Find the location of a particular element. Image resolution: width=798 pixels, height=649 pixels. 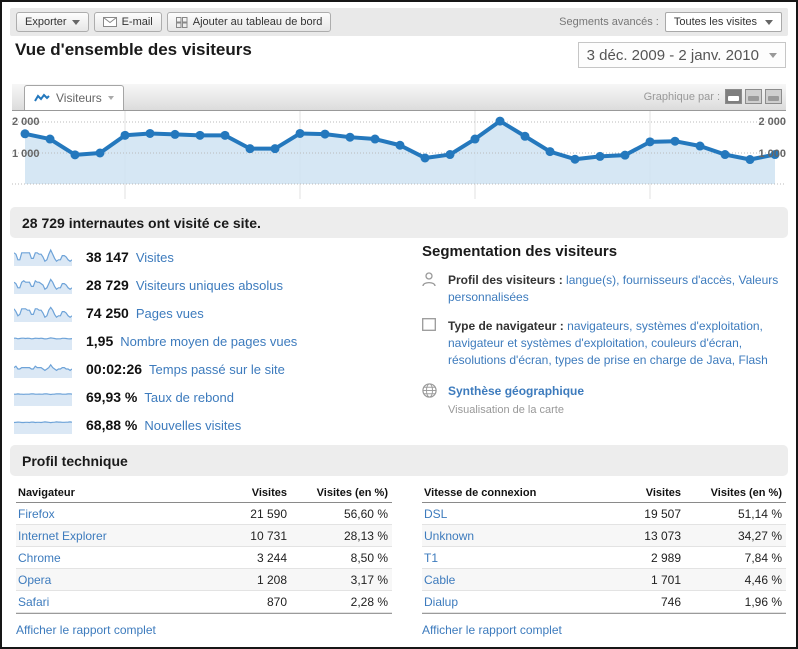

date-range-selector: 3 déc. 2009 - 2 janv. 2010 is located at coordinates (681, 55).